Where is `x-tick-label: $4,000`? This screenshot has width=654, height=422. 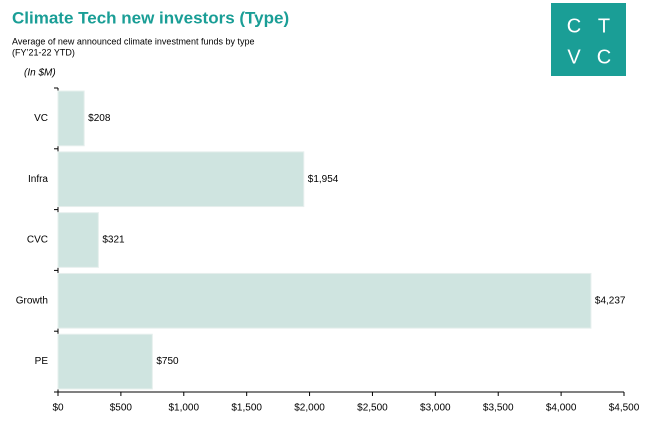 x-tick-label: $4,000 is located at coordinates (561, 408).